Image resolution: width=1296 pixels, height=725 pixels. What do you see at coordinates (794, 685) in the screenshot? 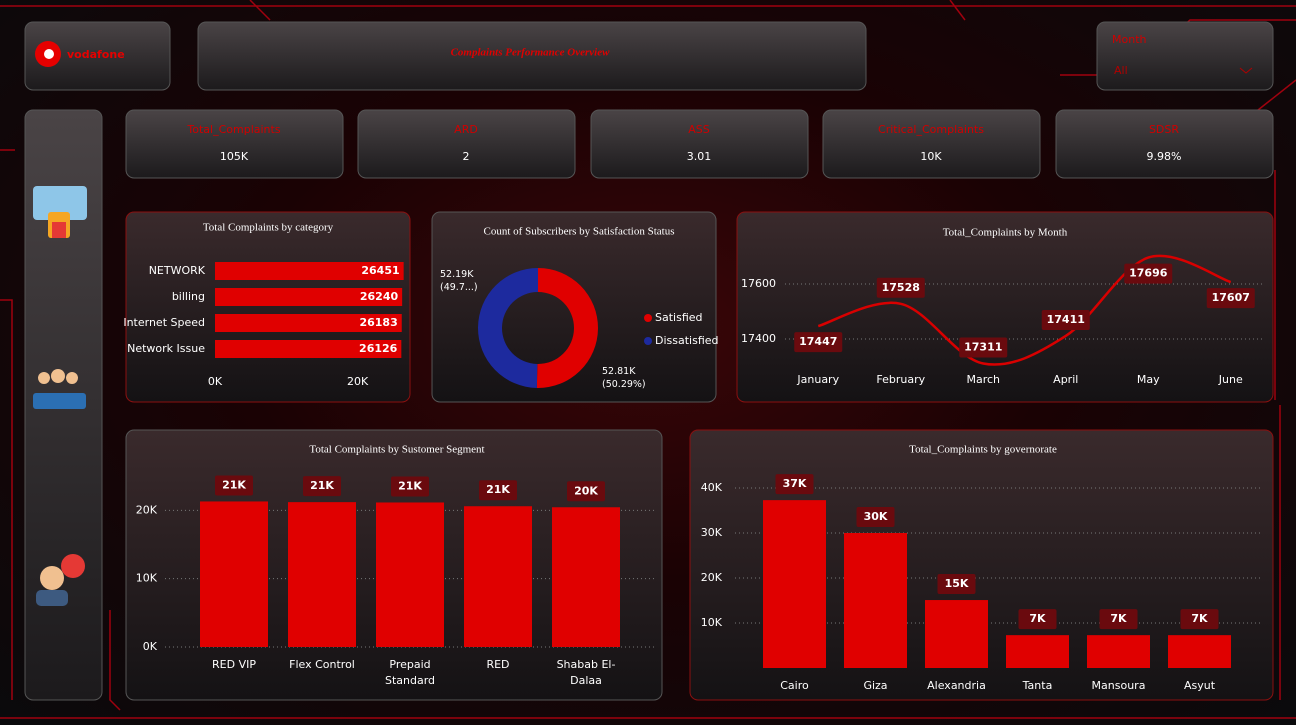
I see `x-tick-label: Cairo` at bounding box center [794, 685].